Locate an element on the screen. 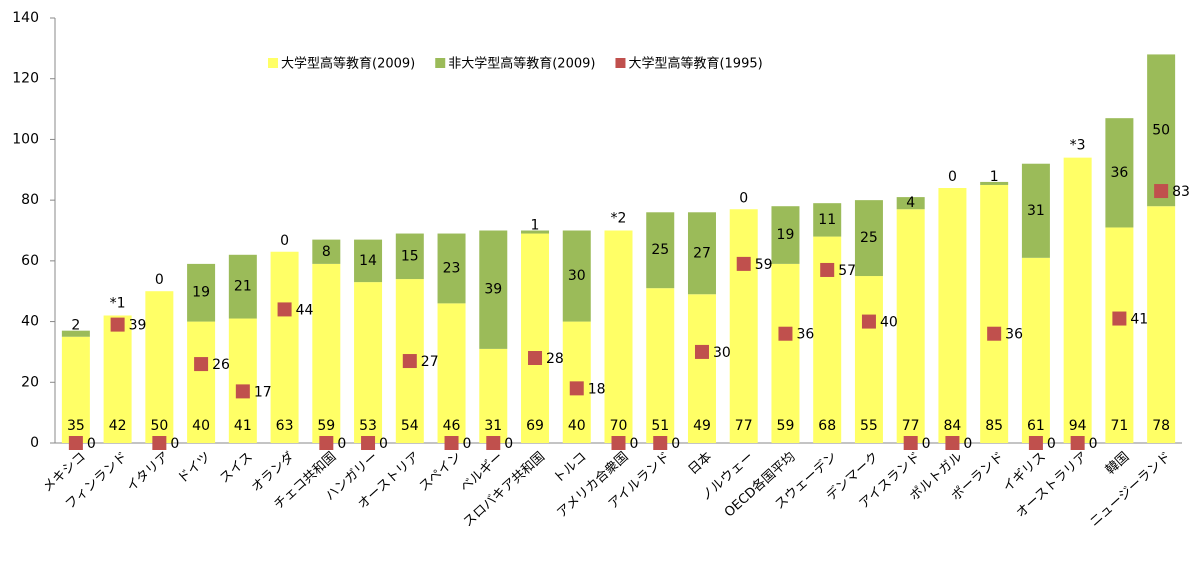 The height and width of the screenshot is (567, 1203). value-label: 4 is located at coordinates (910, 203).